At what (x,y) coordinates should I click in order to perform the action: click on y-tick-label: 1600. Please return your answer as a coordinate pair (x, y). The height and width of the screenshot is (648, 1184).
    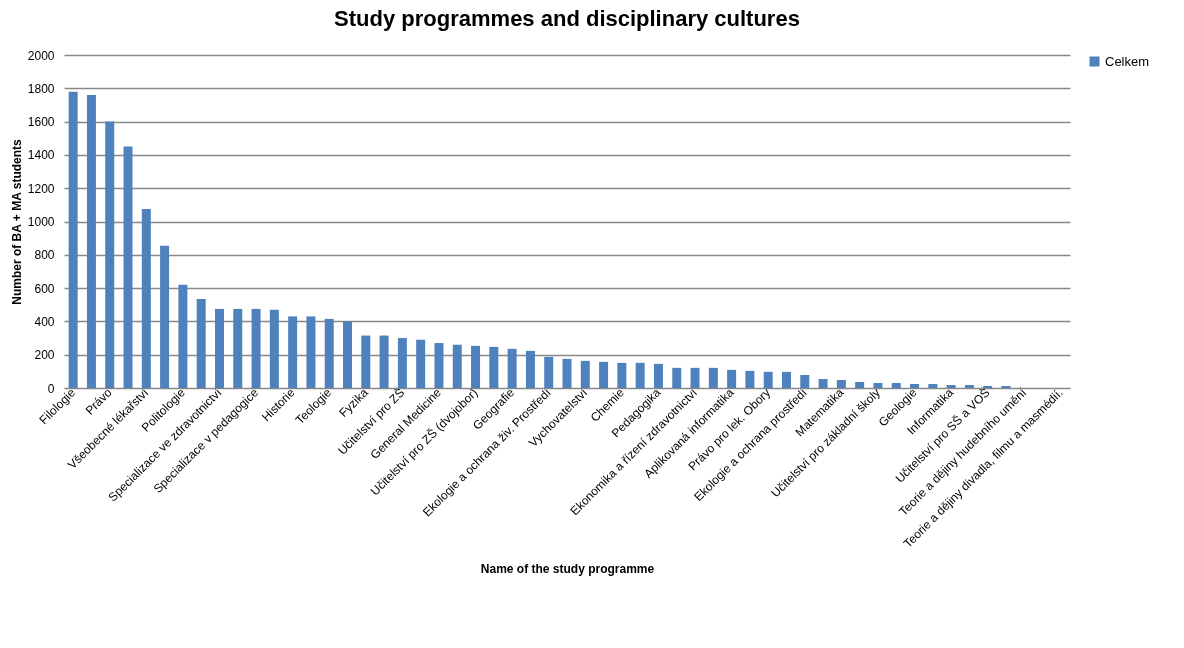
    Looking at the image, I should click on (41, 122).